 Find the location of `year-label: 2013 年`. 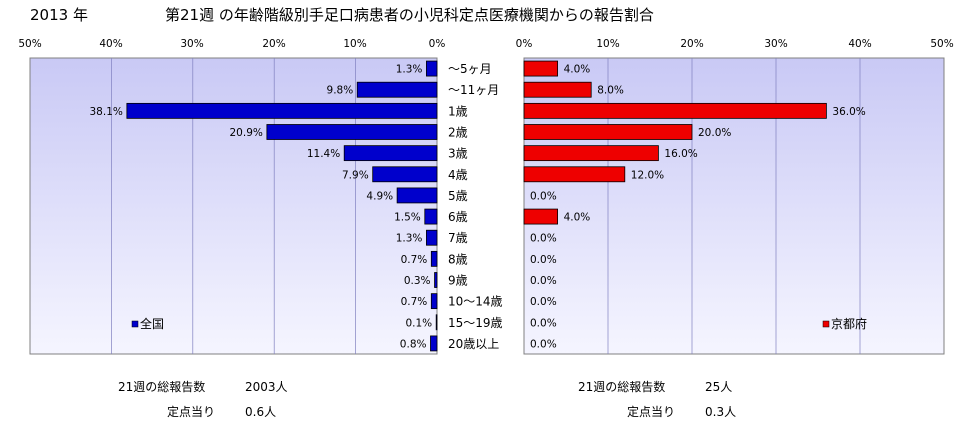

year-label: 2013 年 is located at coordinates (59, 15).